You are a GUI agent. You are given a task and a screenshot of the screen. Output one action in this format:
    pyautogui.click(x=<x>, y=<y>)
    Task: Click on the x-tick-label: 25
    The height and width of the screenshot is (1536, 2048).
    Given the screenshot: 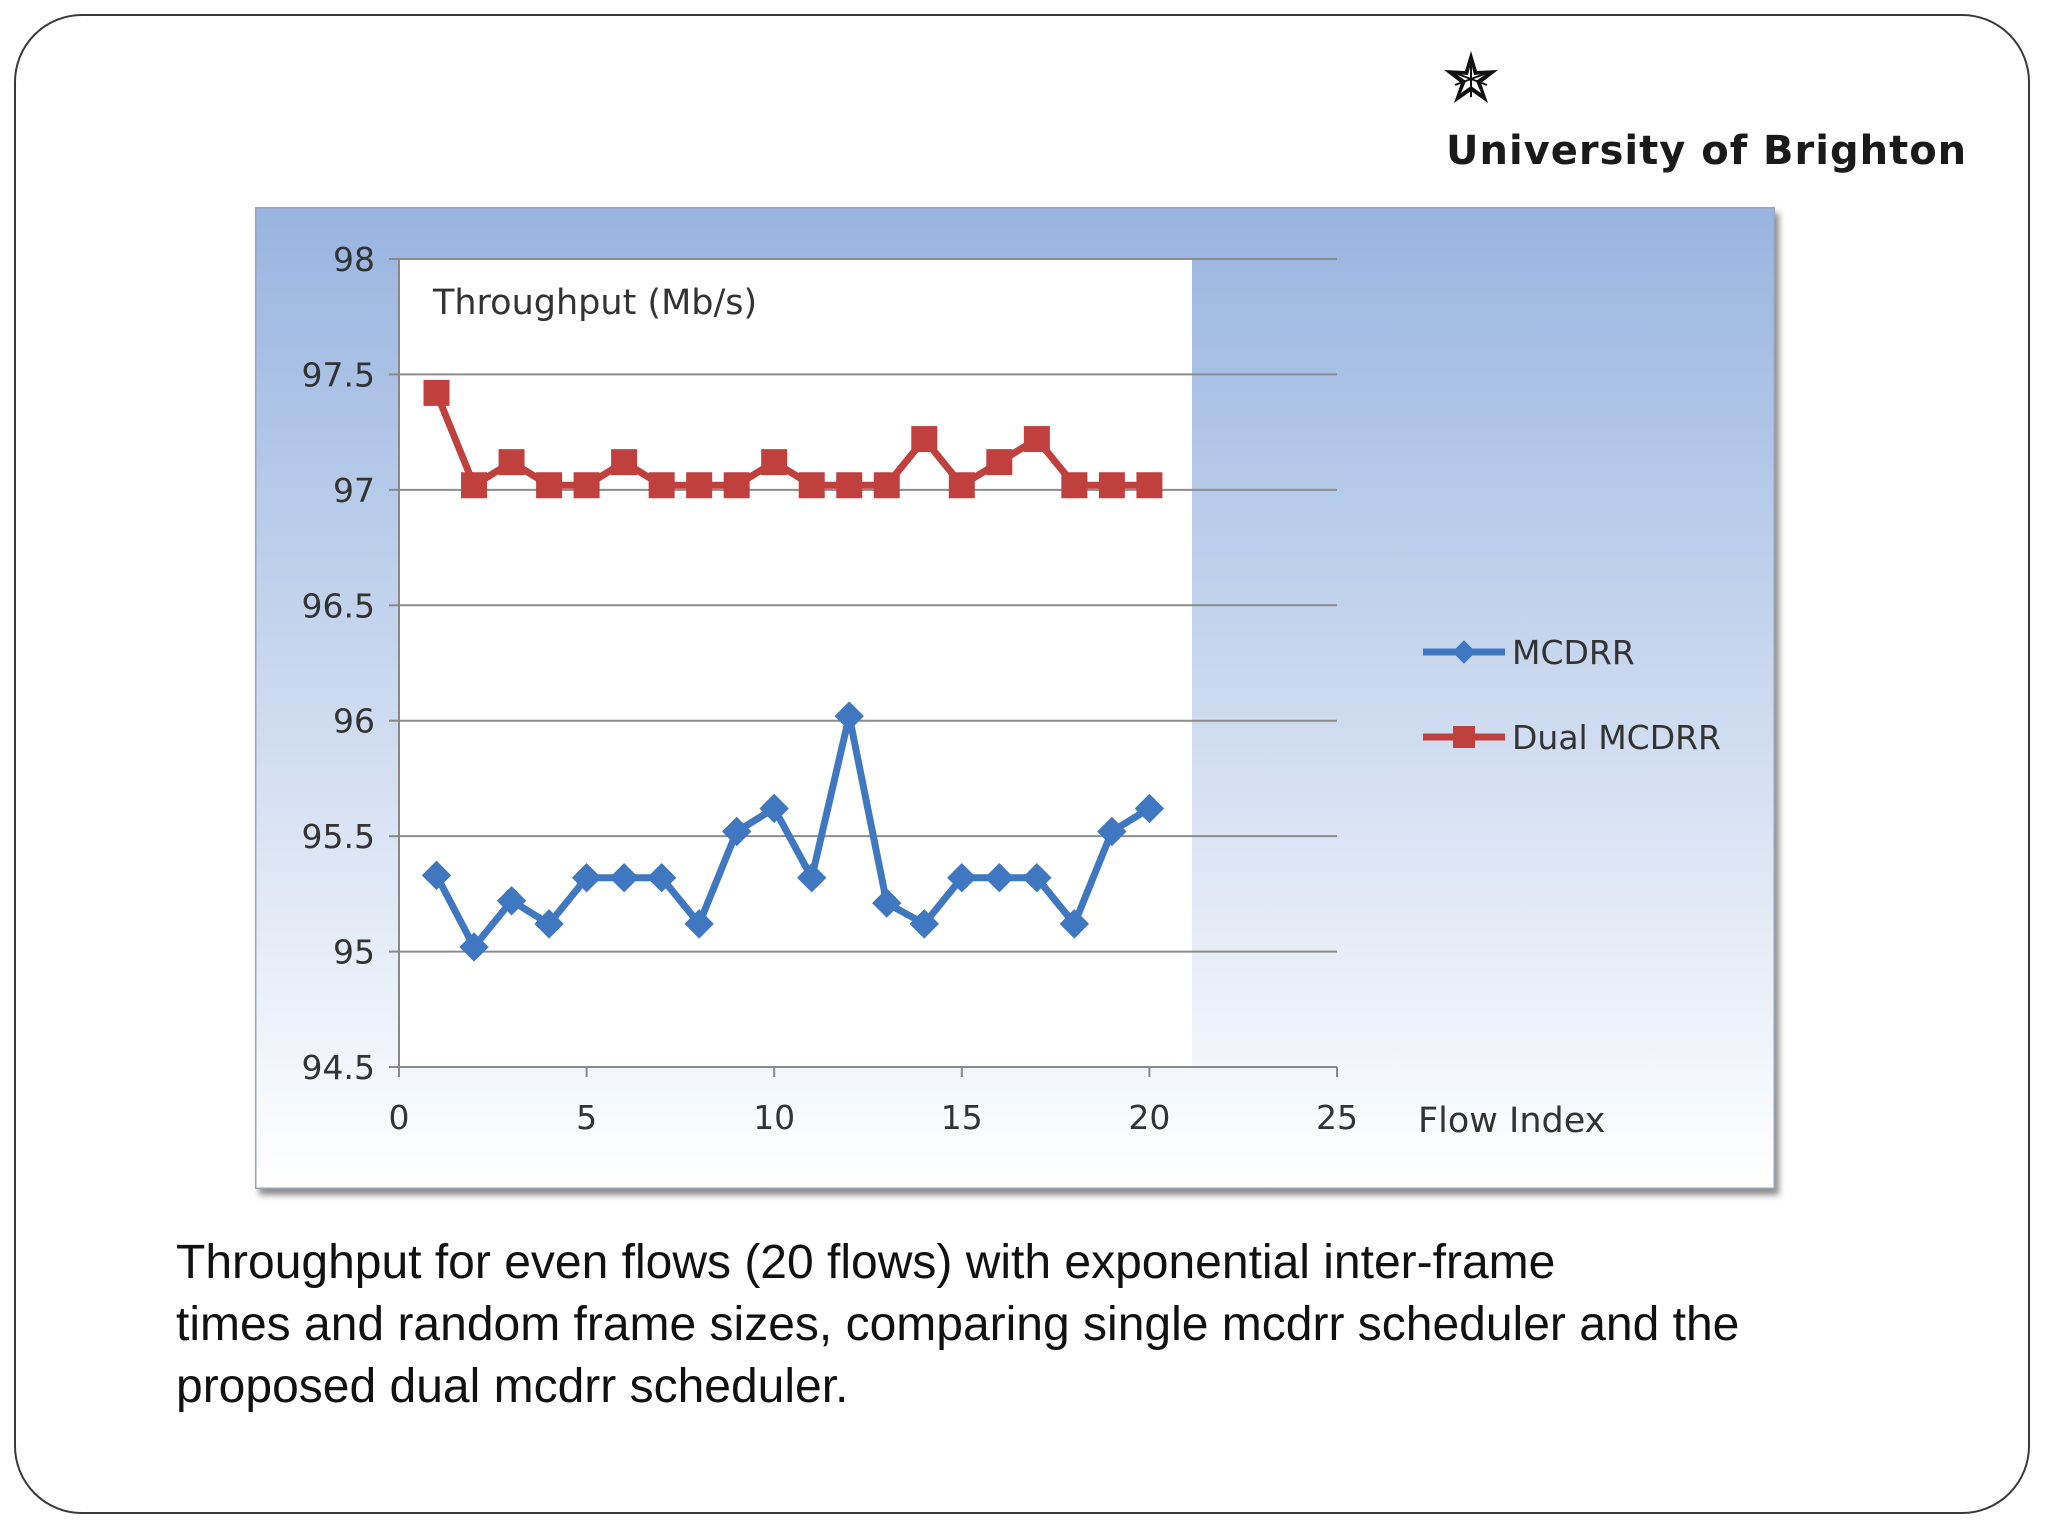 What is the action you would take?
    pyautogui.click(x=1337, y=1117)
    